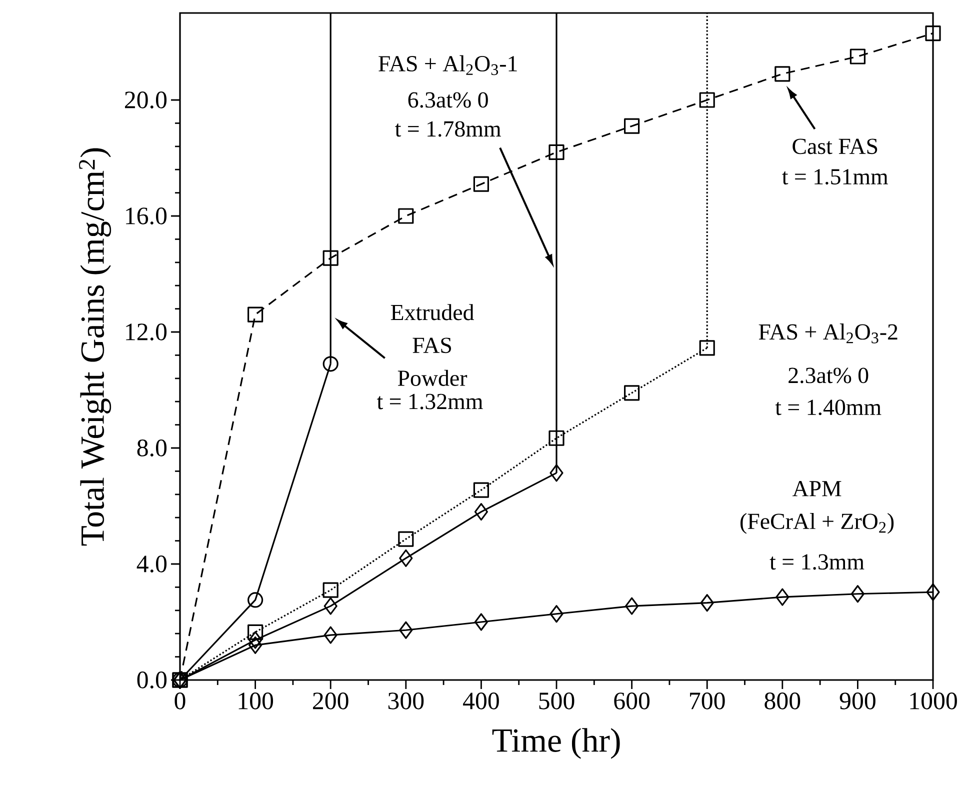 The height and width of the screenshot is (801, 968). What do you see at coordinates (556, 743) in the screenshot?
I see `x-axis-title: Time (hr)` at bounding box center [556, 743].